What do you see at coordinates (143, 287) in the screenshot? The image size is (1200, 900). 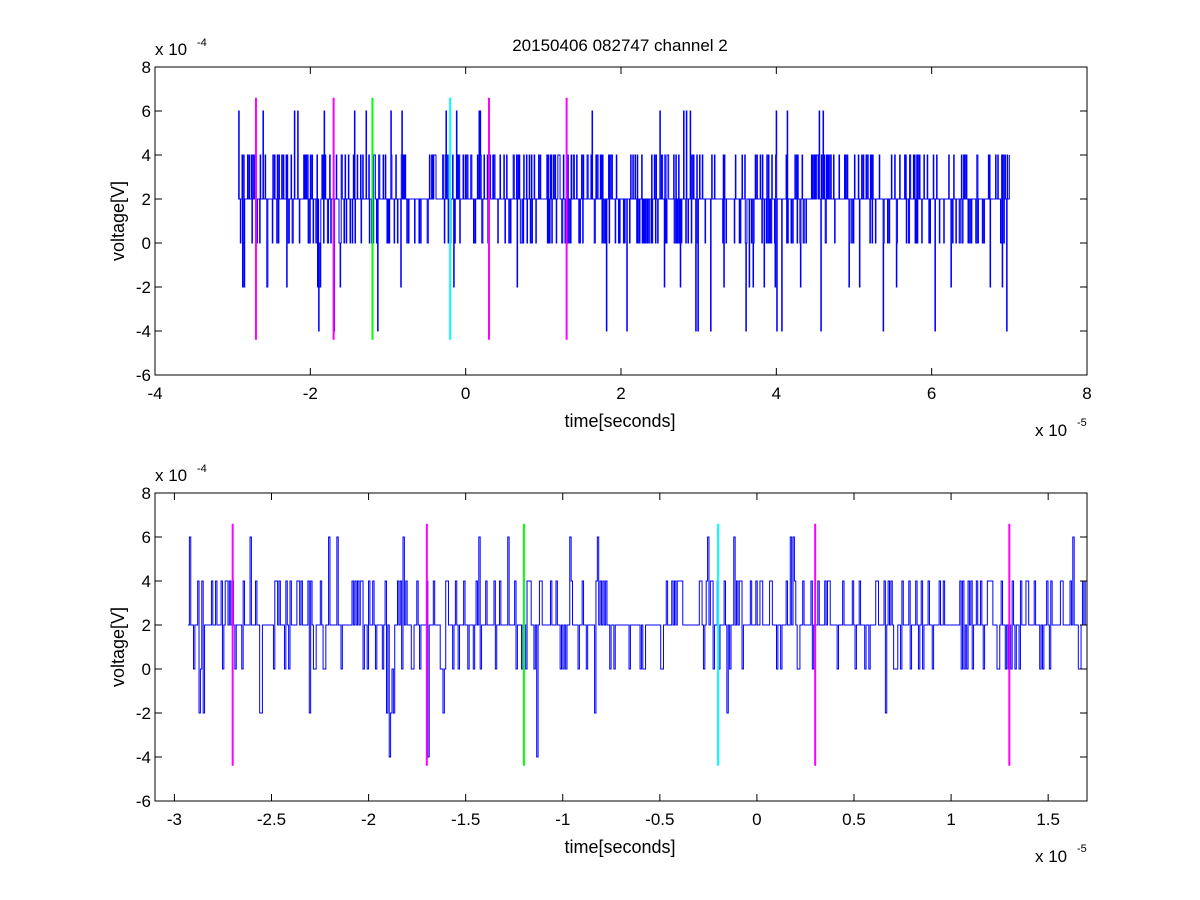 I see `top-y-tick-label: -2` at bounding box center [143, 287].